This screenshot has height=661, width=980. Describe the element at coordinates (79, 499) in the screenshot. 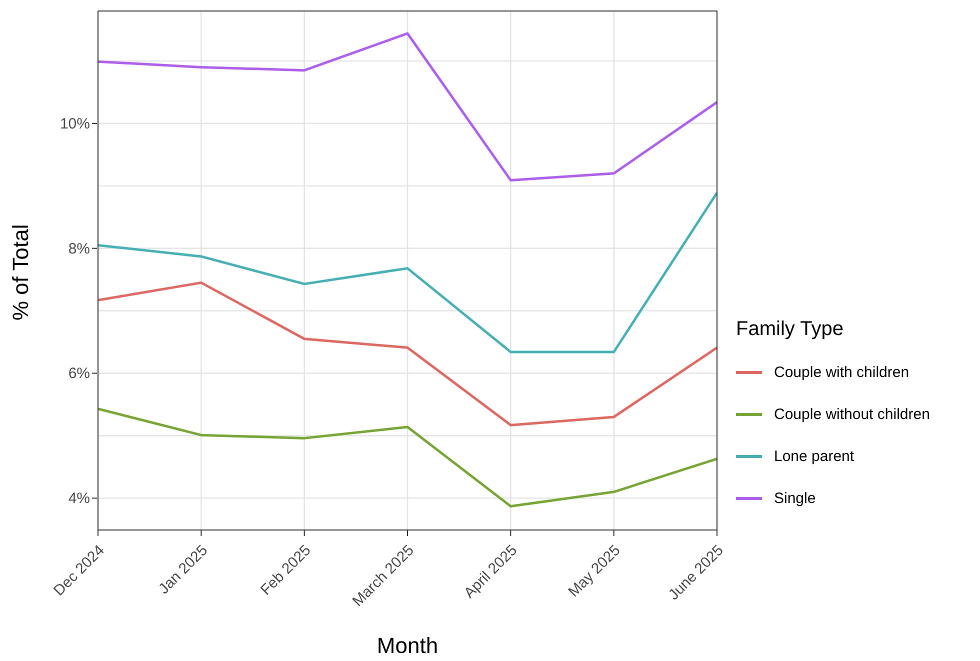

I see `y-tick-label: 4%` at that location.